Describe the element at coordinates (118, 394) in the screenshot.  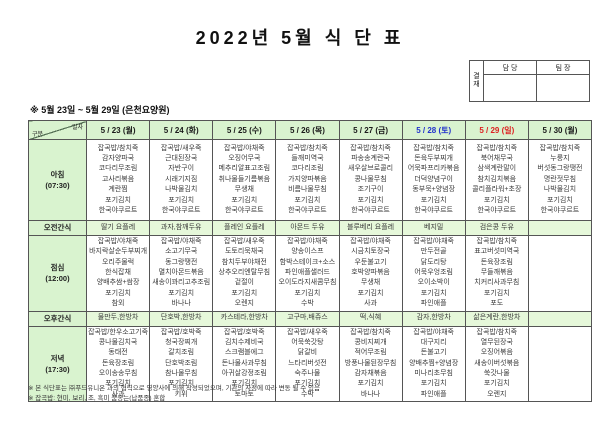
I see `menu-item: 사과` at that location.